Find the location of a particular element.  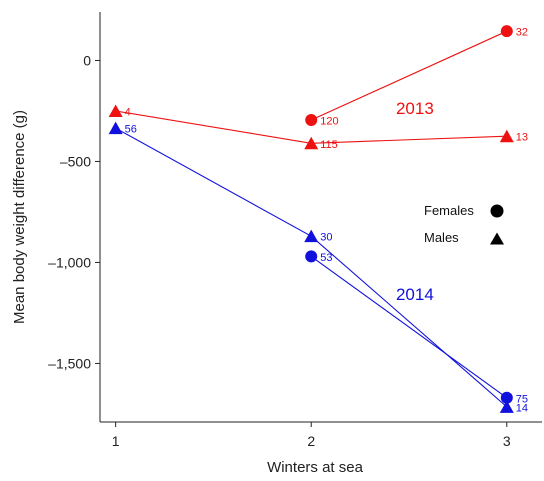

sample-size-label: 32 is located at coordinates (522, 33).